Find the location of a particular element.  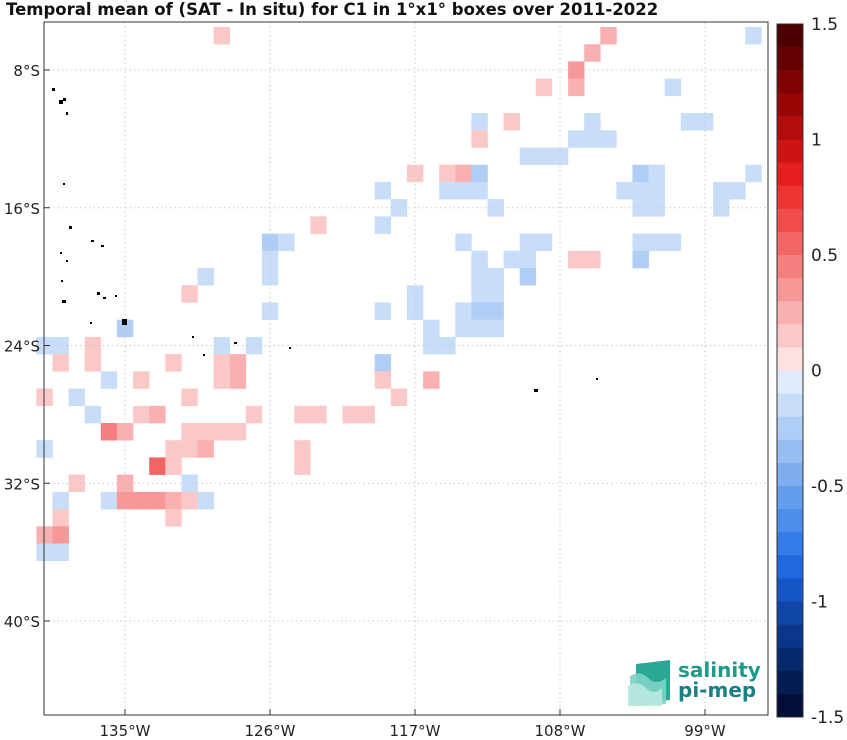

x-tick-label: 108°W is located at coordinates (560, 731).